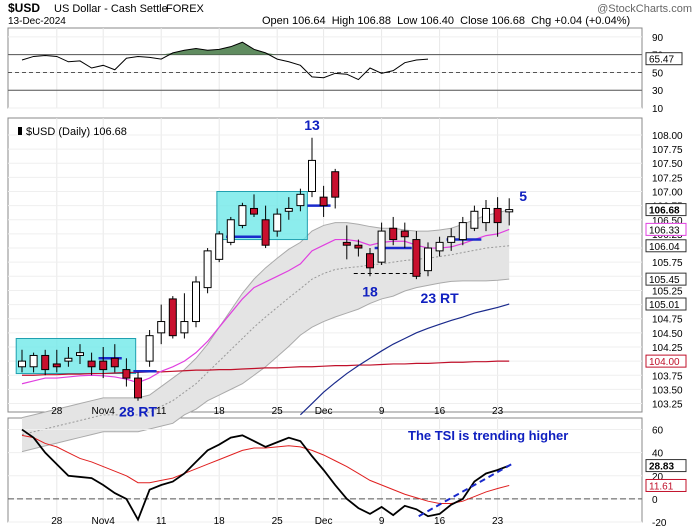  What do you see at coordinates (57, 521) in the screenshot?
I see `x-tick-label-bottom: 28` at bounding box center [57, 521].